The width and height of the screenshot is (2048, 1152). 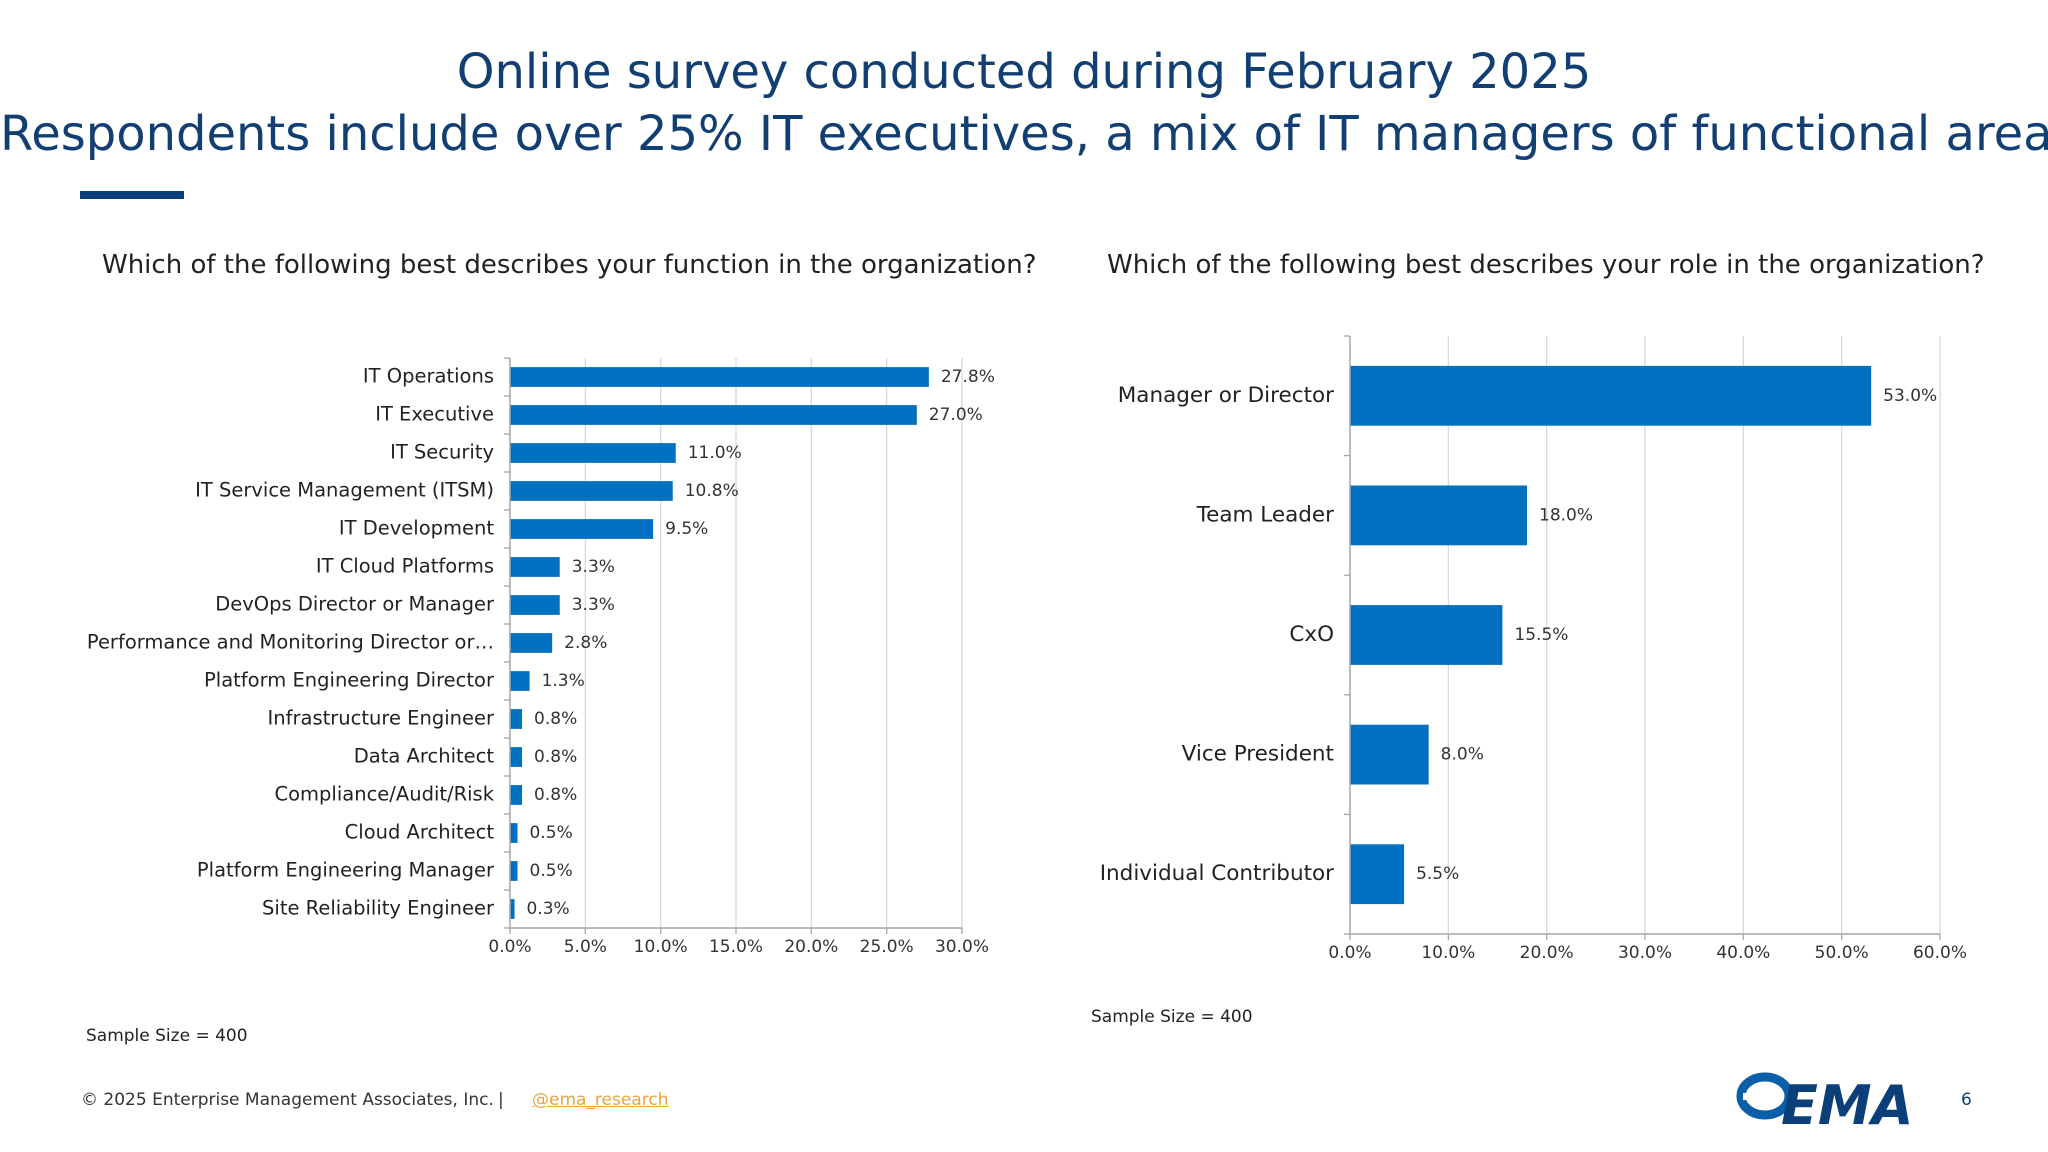 I want to click on category-label: IT Operations, so click(x=428, y=376).